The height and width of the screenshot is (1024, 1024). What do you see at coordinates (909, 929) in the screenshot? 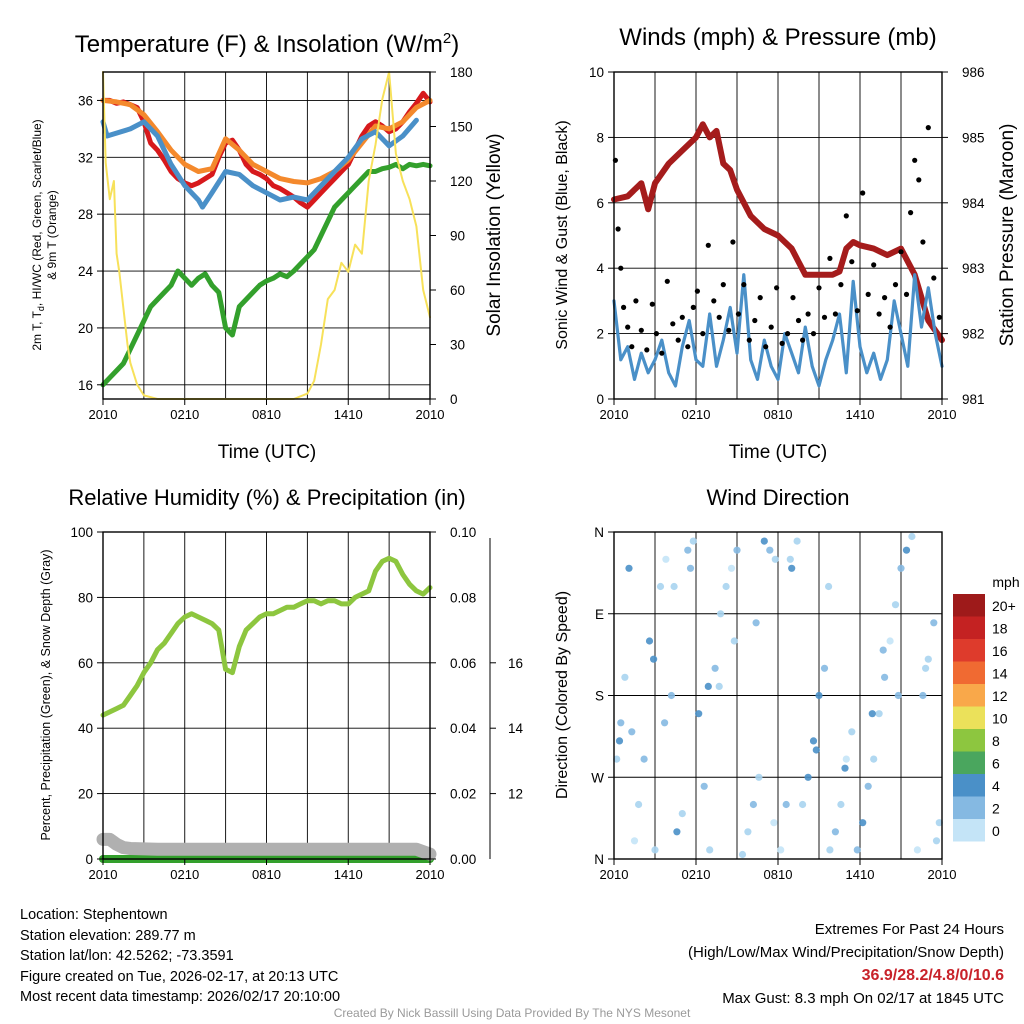
I see `extremes-title: Extremes For Past 24 Hours` at bounding box center [909, 929].